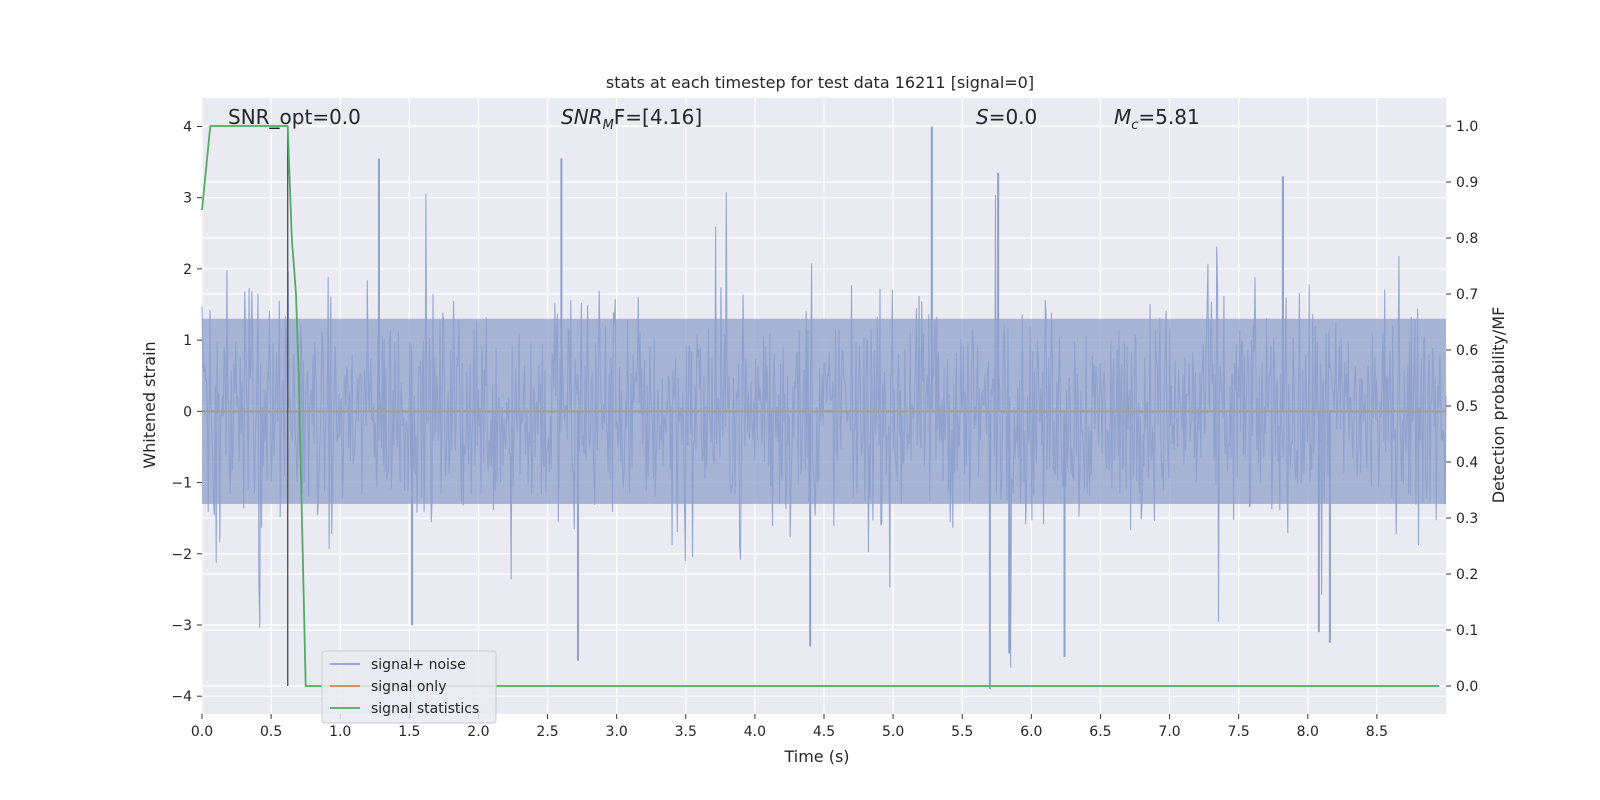 This screenshot has height=800, width=1600. What do you see at coordinates (617, 732) in the screenshot?
I see `x-tick-label: 3.0` at bounding box center [617, 732].